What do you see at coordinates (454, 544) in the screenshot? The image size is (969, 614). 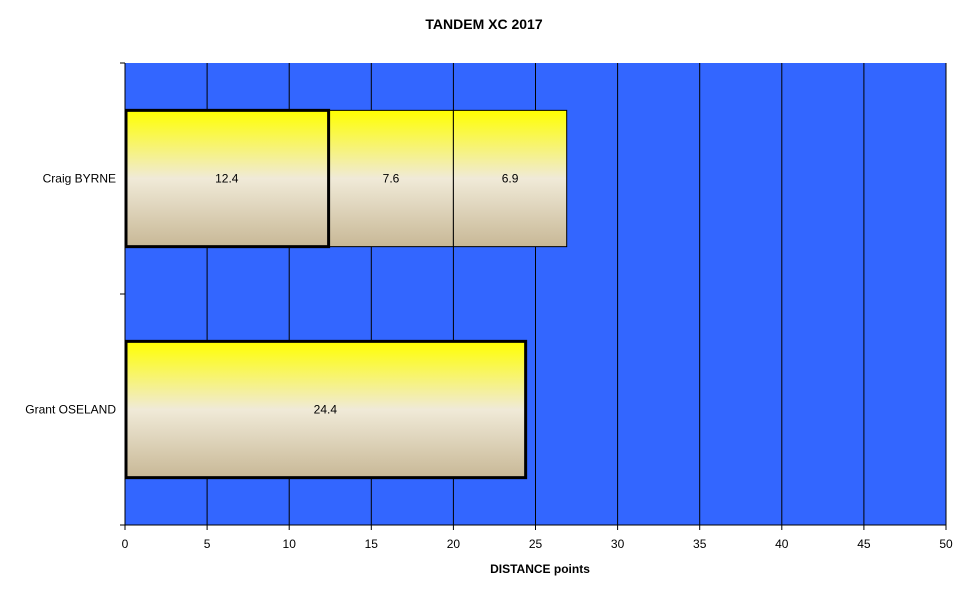 I see `x-tick-label: 20` at bounding box center [454, 544].